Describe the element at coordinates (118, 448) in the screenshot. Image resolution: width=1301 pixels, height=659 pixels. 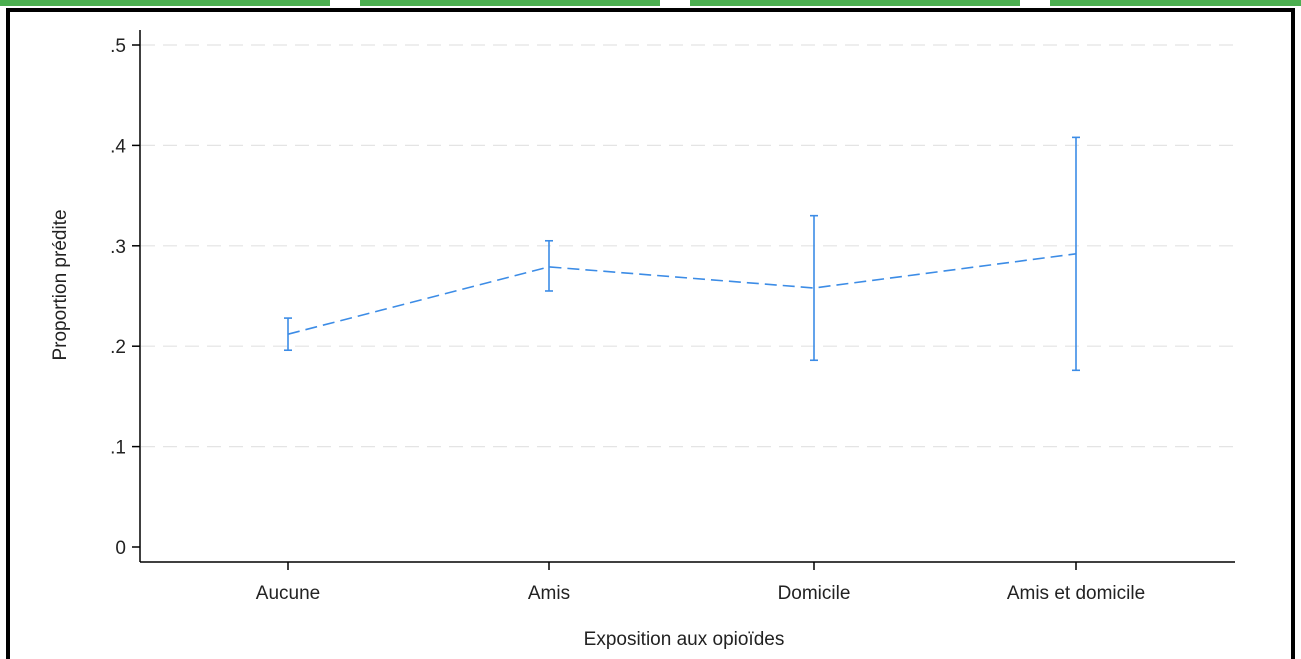
I see `y-tick-label-1: .1` at that location.